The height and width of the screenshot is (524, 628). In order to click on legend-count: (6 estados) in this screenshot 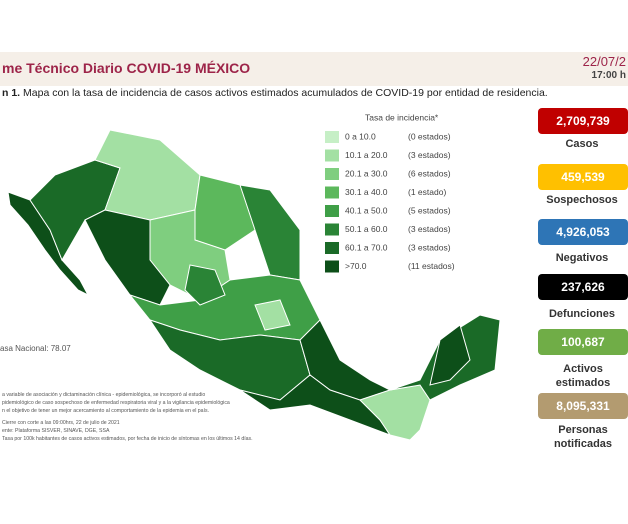, I will do `click(429, 173)`.